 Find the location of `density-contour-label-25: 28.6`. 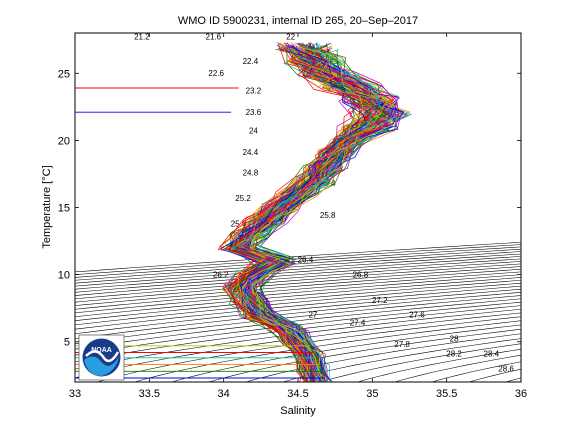

density-contour-label-25: 28.6 is located at coordinates (506, 368).